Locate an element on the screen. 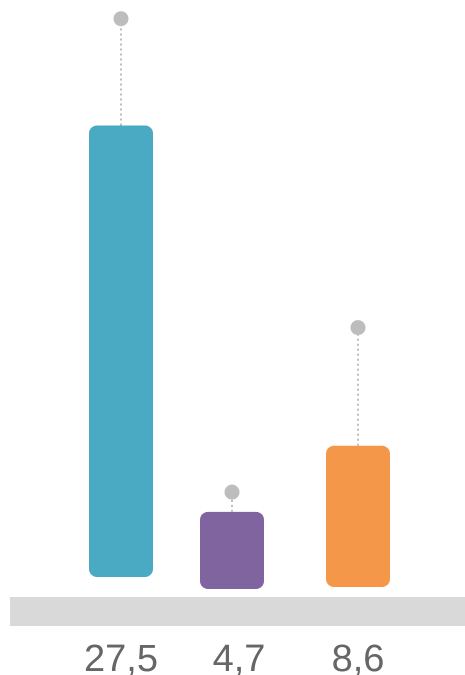  value-label-2: 4,7 is located at coordinates (239, 656).